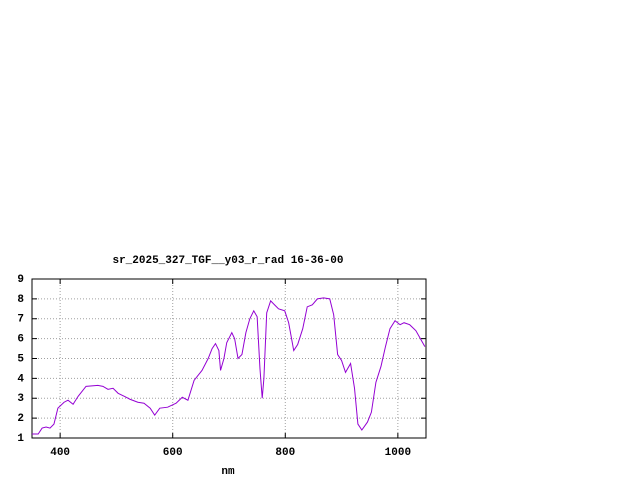  What do you see at coordinates (285, 453) in the screenshot?
I see `x-tick-label: 800` at bounding box center [285, 453].